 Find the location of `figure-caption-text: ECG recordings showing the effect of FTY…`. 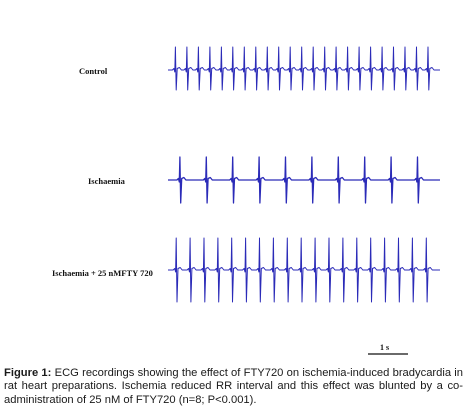

figure-caption-text: ECG recordings showing the effect of FTY… is located at coordinates (233, 386).